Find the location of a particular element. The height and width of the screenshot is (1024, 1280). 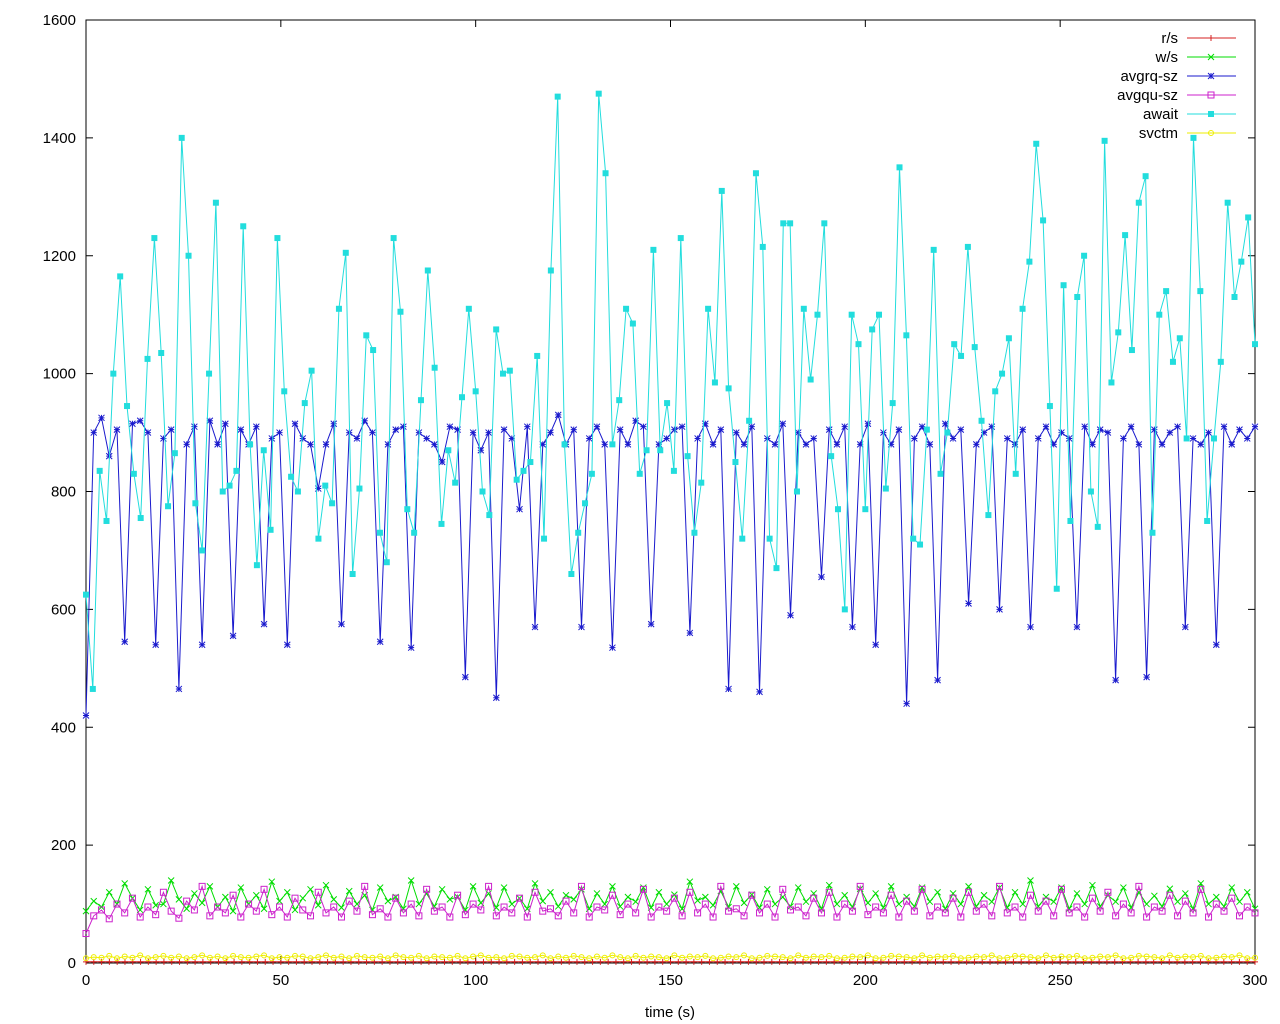

y-tick-label: 0 is located at coordinates (72, 963).